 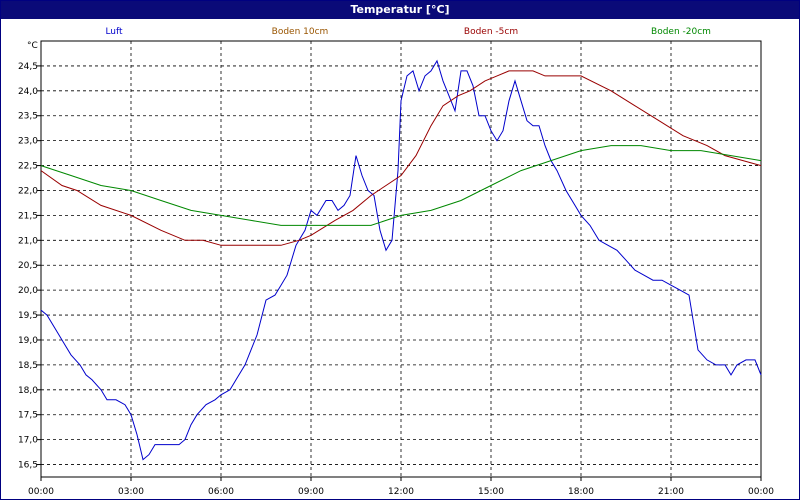 I want to click on y-axis-unit-label: °C, so click(x=32, y=46).